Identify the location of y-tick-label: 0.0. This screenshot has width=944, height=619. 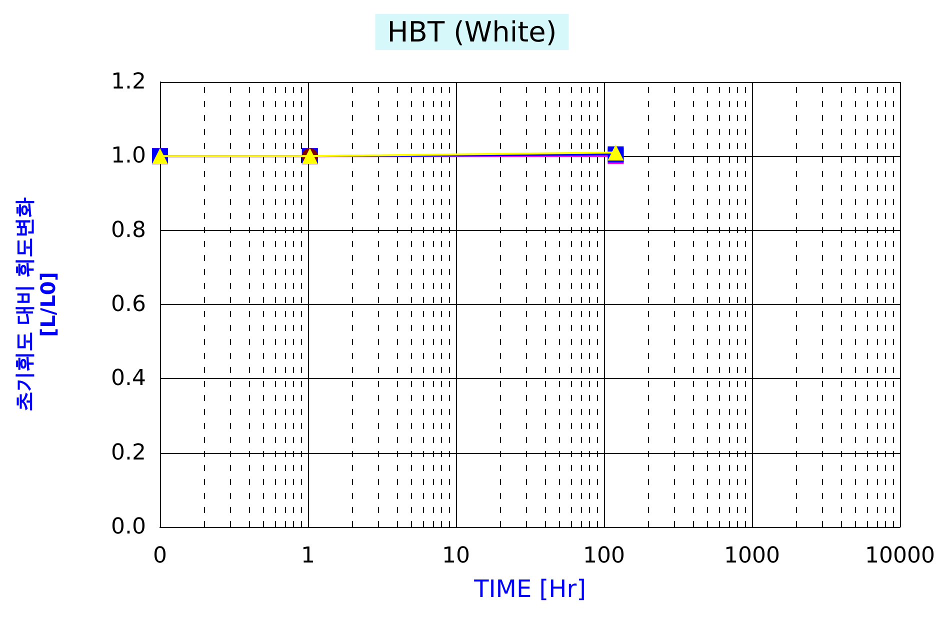
(128, 527).